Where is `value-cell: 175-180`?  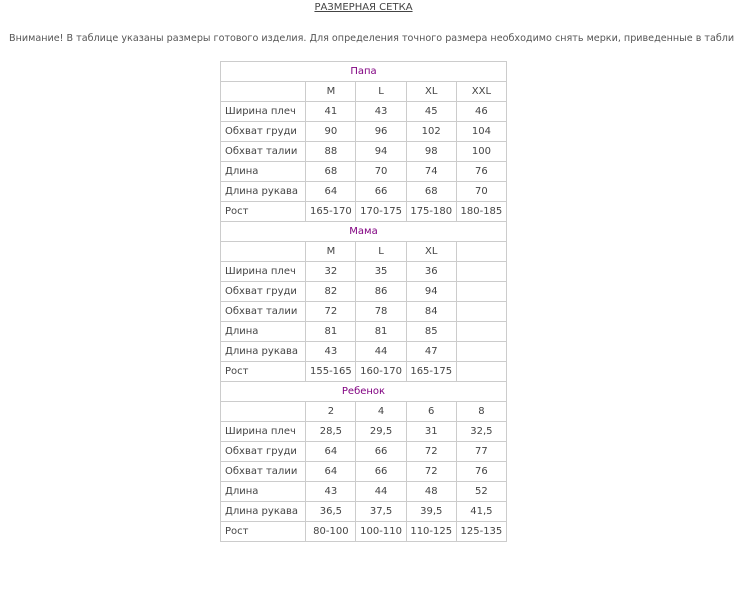 value-cell: 175-180 is located at coordinates (431, 211).